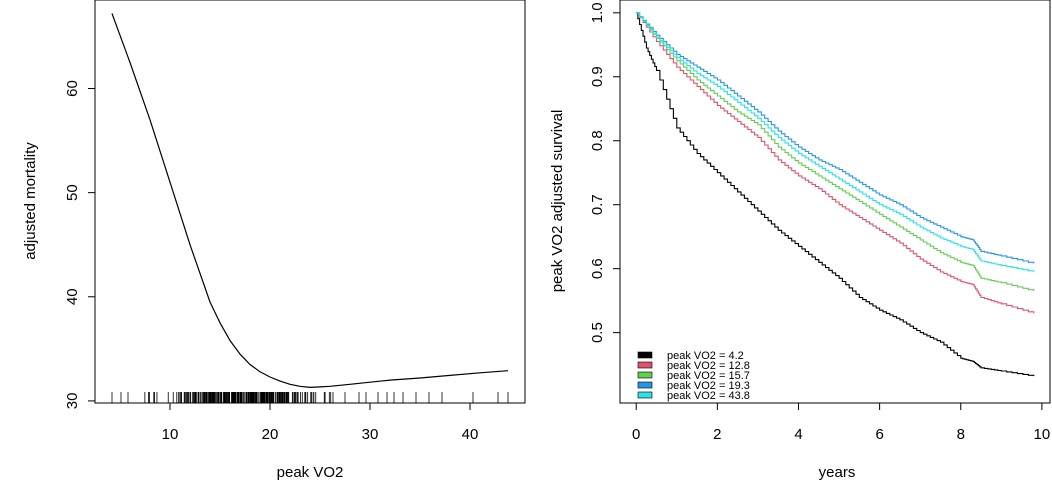 The image size is (1052, 500). I want to click on survival-y-tick-label: 0.9, so click(597, 76).